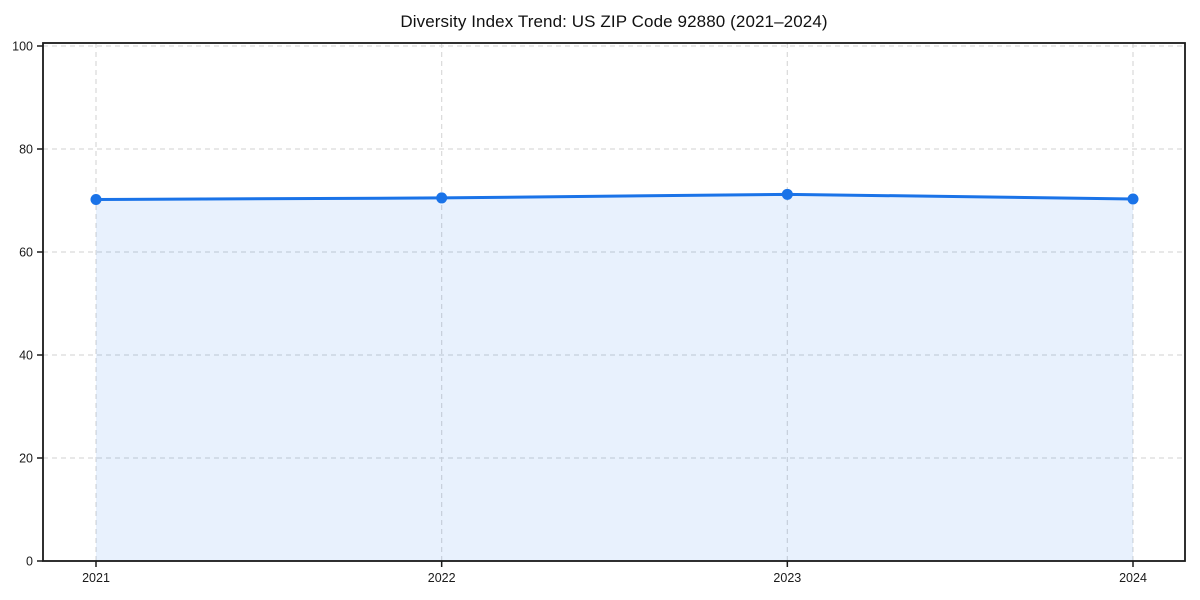  Describe the element at coordinates (614, 196) in the screenshot. I see `trend-line` at that location.